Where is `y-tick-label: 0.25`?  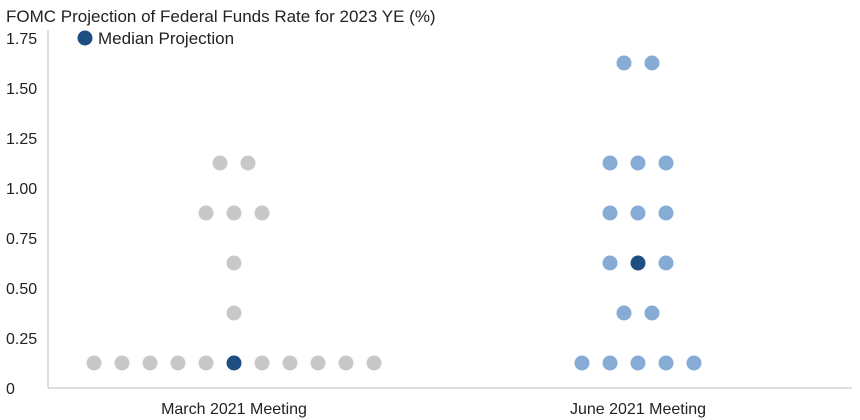 y-tick-label: 0.25 is located at coordinates (21, 339).